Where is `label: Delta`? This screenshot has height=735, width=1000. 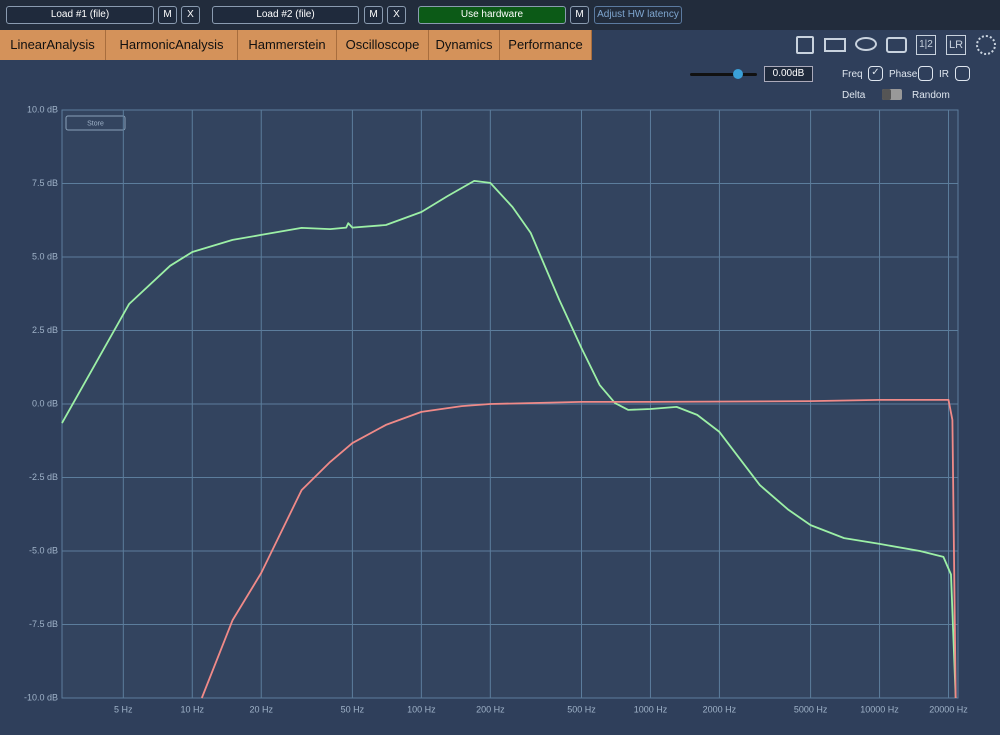
label: Delta is located at coordinates (854, 95).